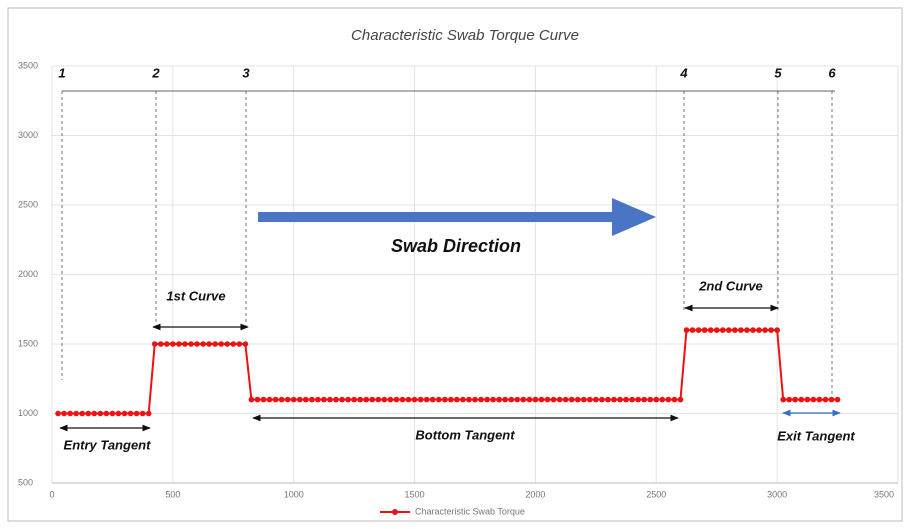 The height and width of the screenshot is (529, 910). What do you see at coordinates (683, 72) in the screenshot?
I see `point-label: 4` at bounding box center [683, 72].